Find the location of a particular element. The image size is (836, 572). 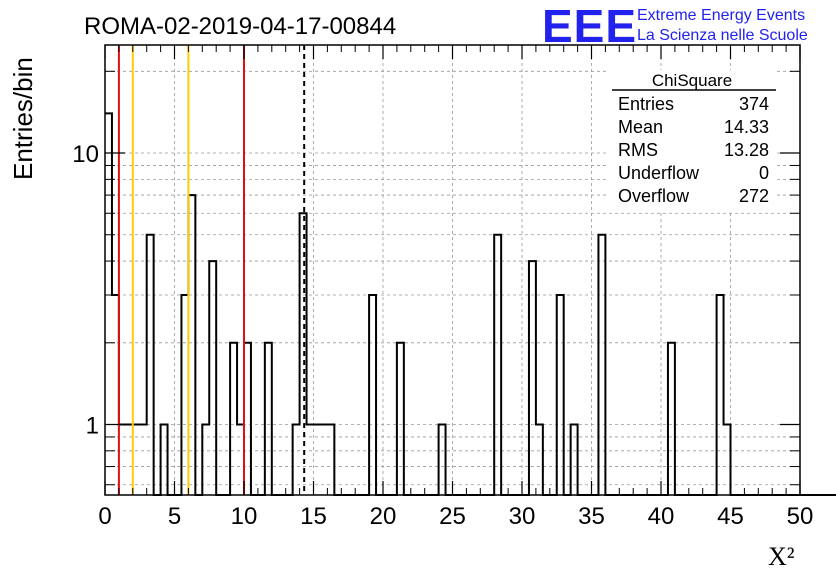

y-tick-label: 10 is located at coordinates (85, 154).